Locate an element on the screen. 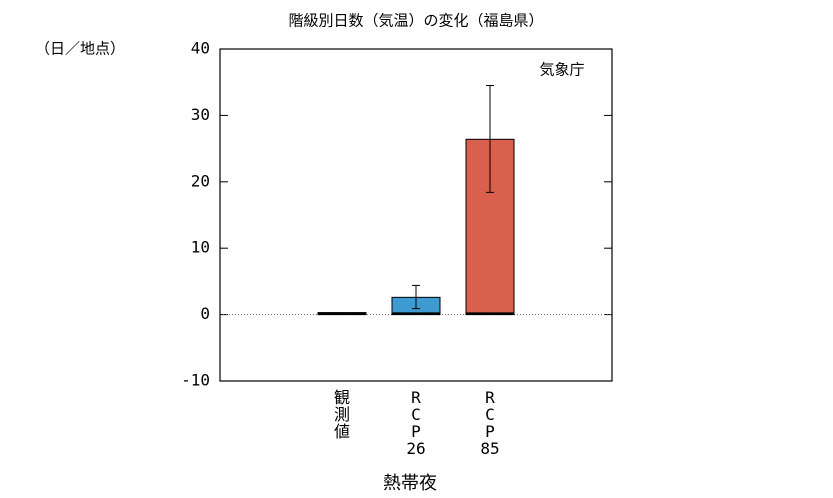 The height and width of the screenshot is (498, 833). y-unit: （日／地点） is located at coordinates (80, 49).